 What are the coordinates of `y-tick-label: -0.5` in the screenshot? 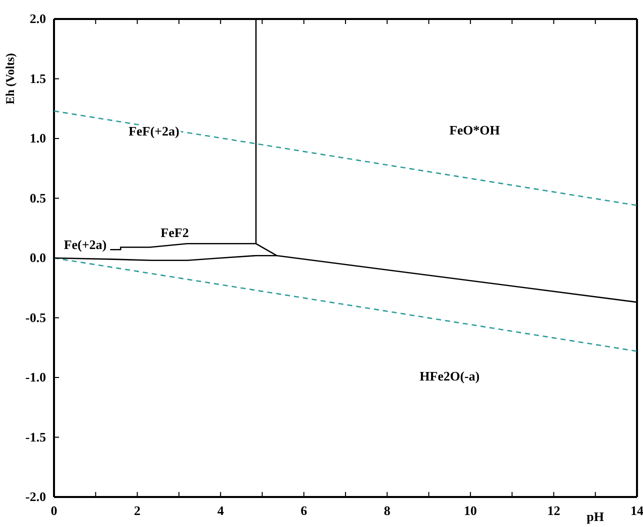 It's located at (35, 317).